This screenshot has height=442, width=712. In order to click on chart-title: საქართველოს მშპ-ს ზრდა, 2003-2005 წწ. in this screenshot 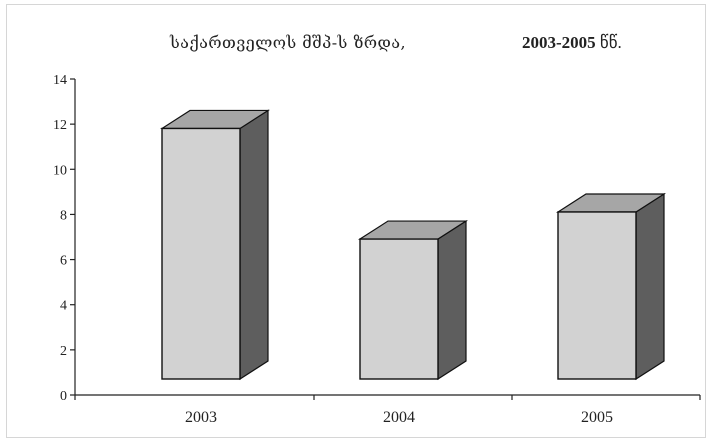, I will do `click(430, 45)`.